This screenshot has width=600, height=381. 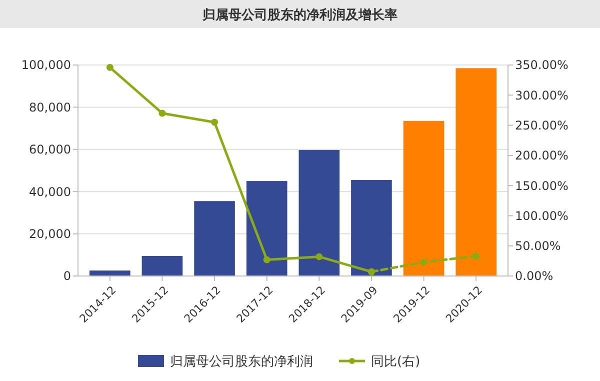 I want to click on y2-tick-label: 200.00%, so click(x=541, y=155).